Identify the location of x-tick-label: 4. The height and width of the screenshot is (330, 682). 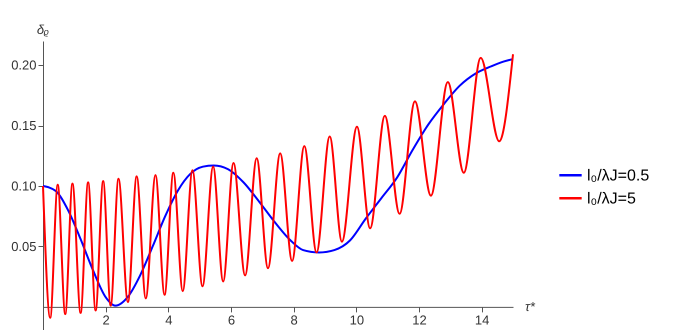
(168, 320).